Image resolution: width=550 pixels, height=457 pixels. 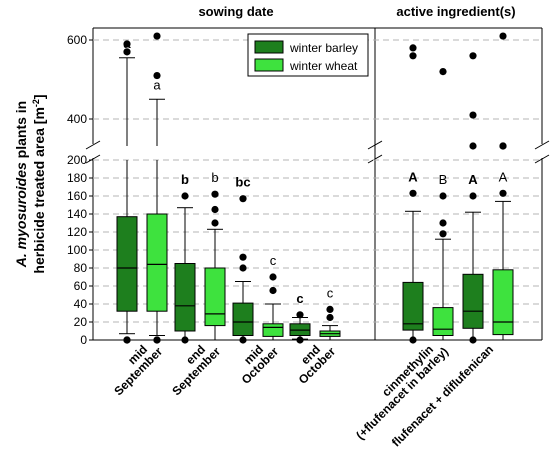 What do you see at coordinates (503, 186) in the screenshot?
I see `box-winter-wheat: A` at bounding box center [503, 186].